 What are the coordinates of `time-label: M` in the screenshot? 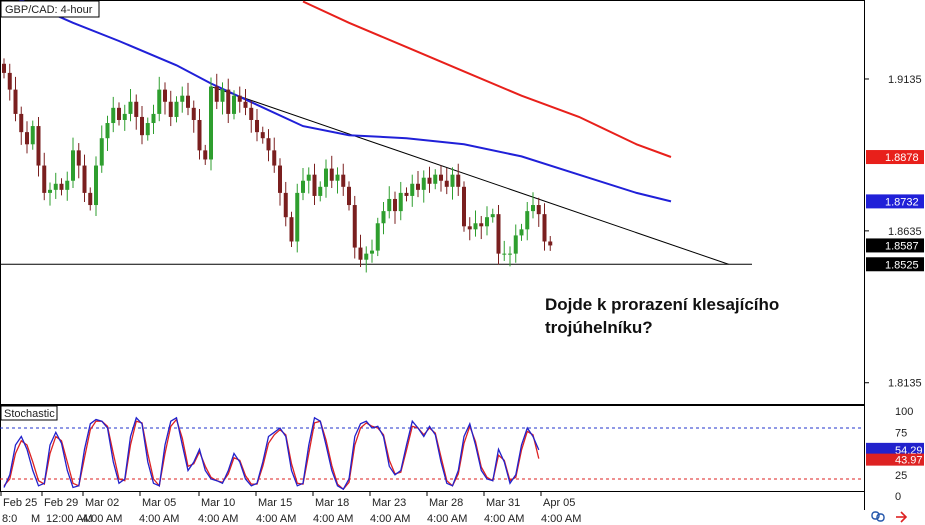 It's located at (35, 519).